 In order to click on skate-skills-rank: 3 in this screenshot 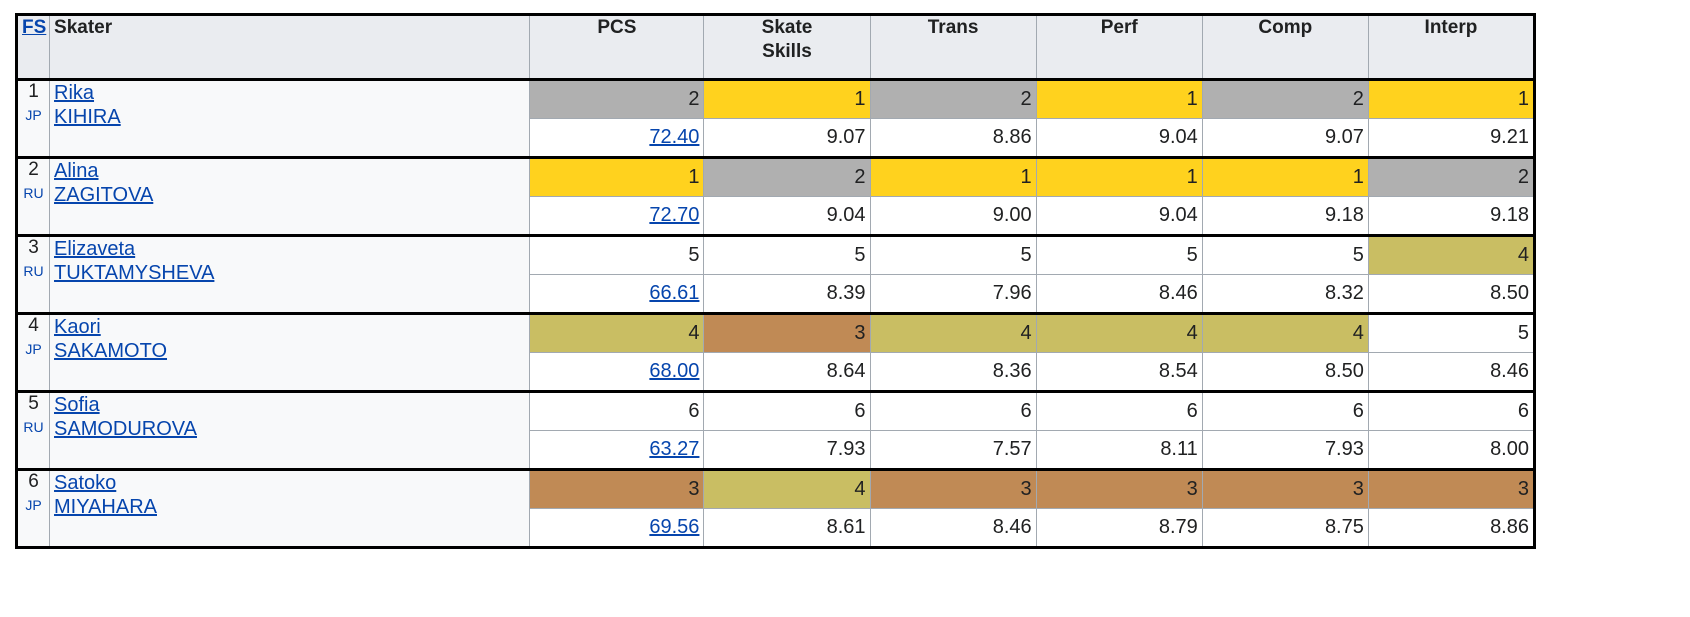, I will do `click(787, 332)`.